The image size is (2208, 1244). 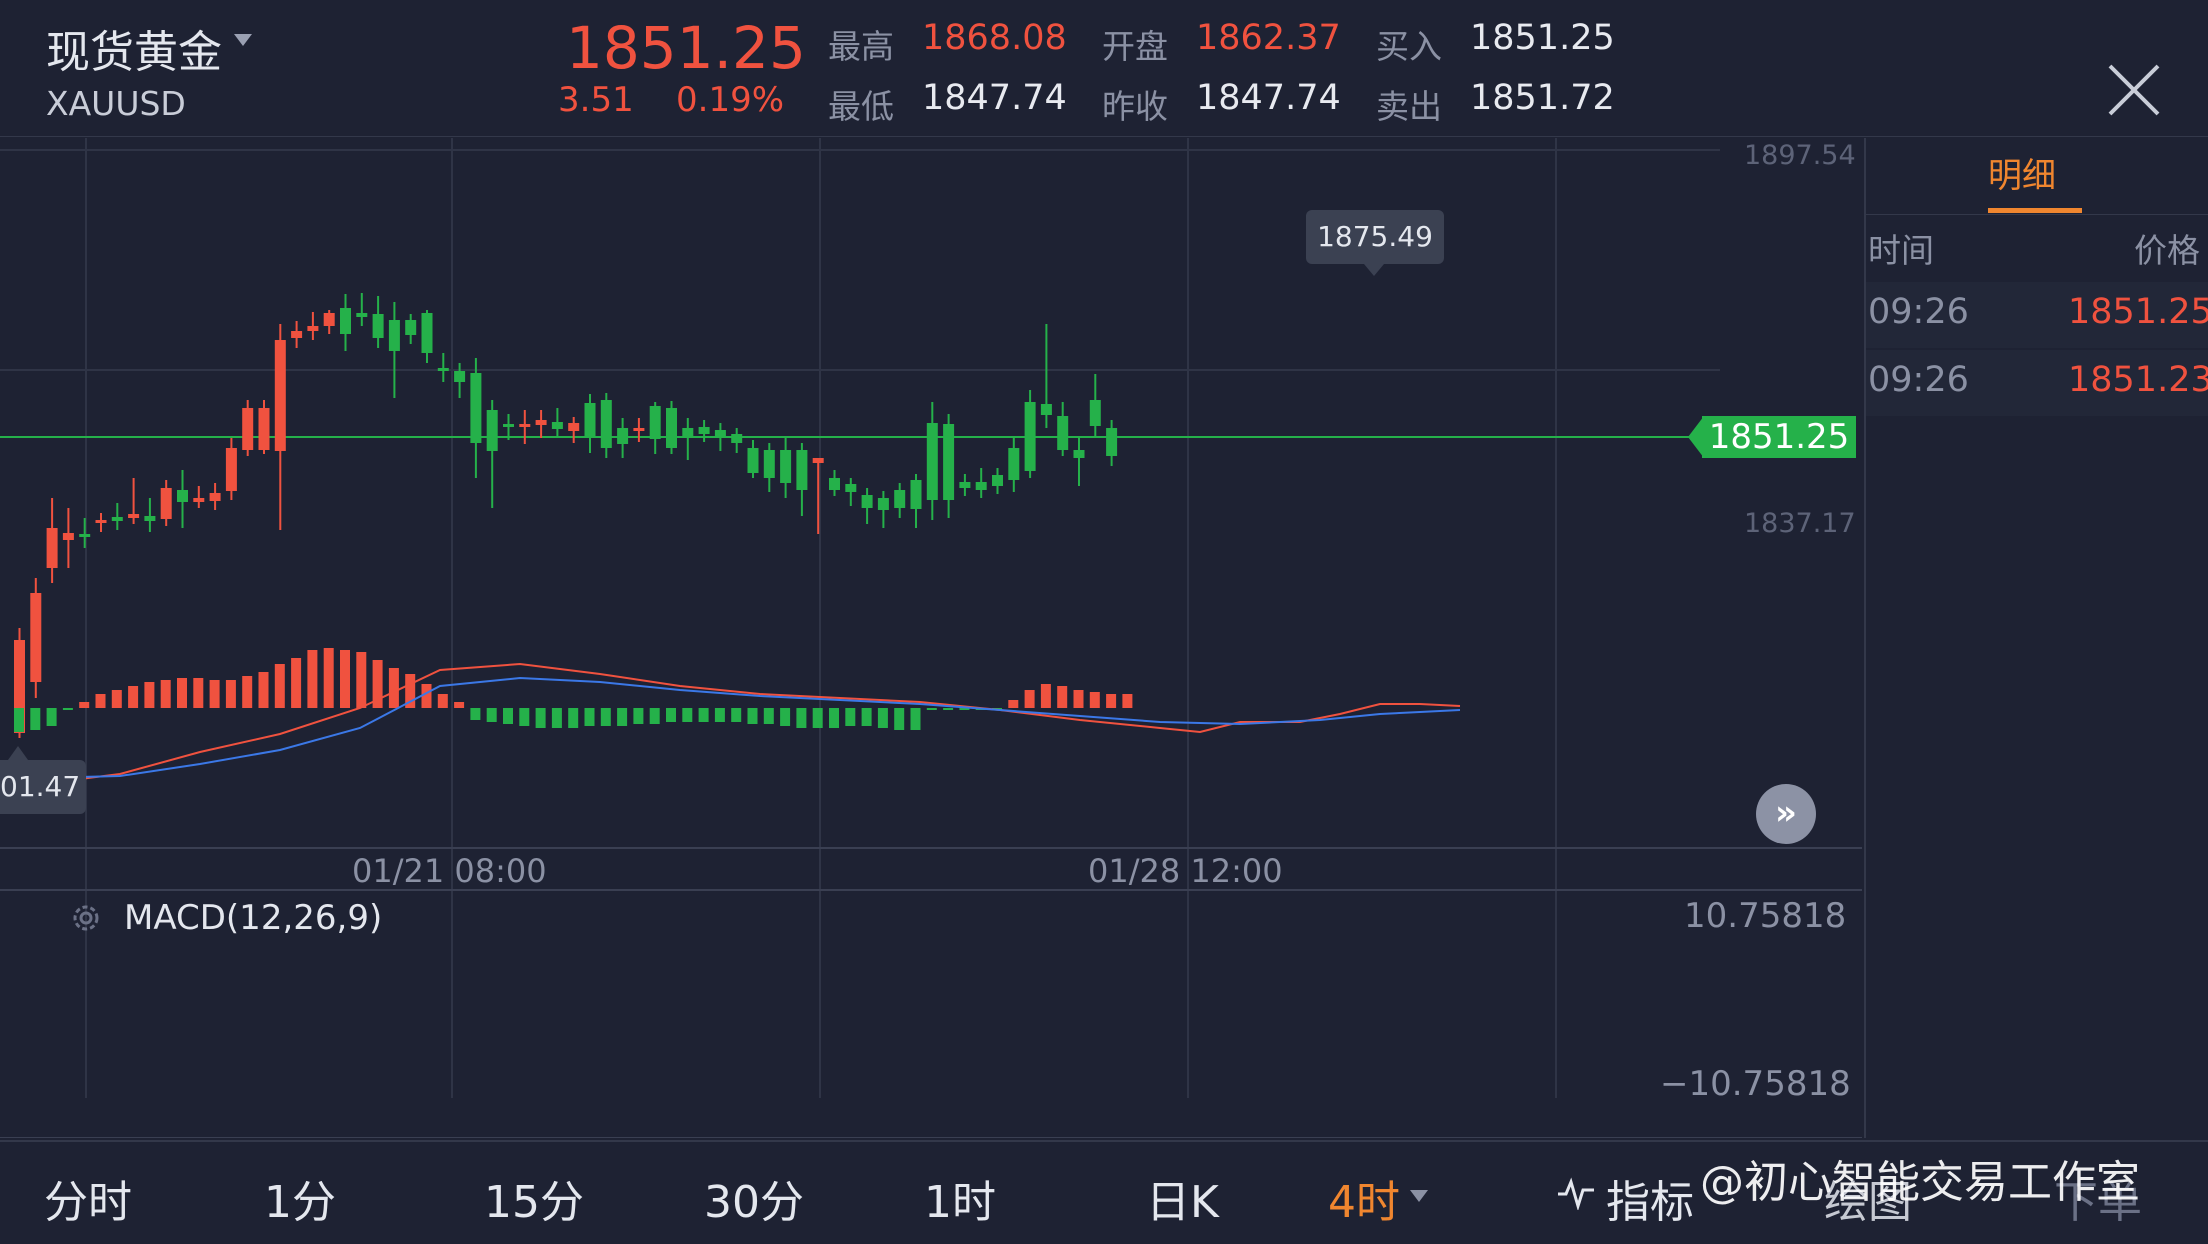 What do you see at coordinates (2098, 1202) in the screenshot?
I see `order-button: 下单` at bounding box center [2098, 1202].